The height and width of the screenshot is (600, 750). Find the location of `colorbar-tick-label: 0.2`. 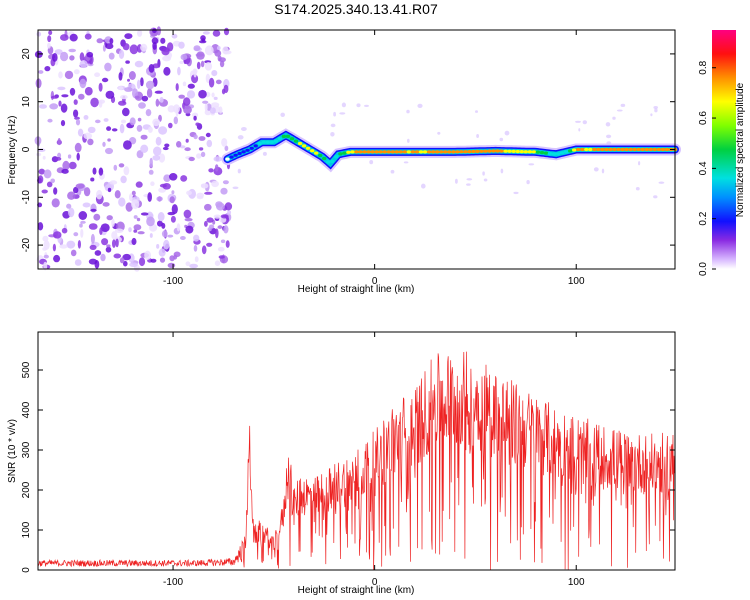

colorbar-tick-label: 0.2 is located at coordinates (703, 218).